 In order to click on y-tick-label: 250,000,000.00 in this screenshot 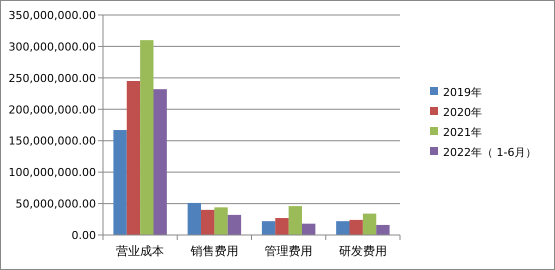, I will do `click(52, 78)`.